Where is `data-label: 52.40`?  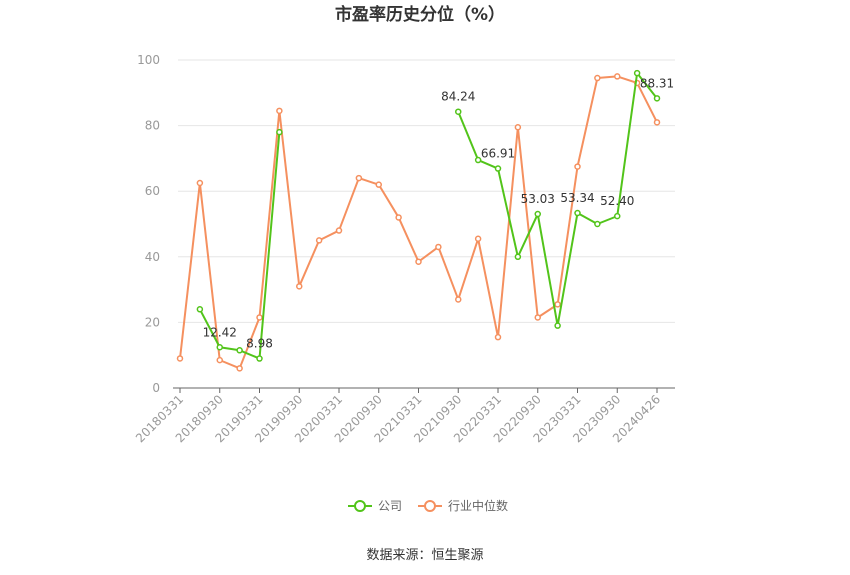
data-label: 52.40 is located at coordinates (617, 201).